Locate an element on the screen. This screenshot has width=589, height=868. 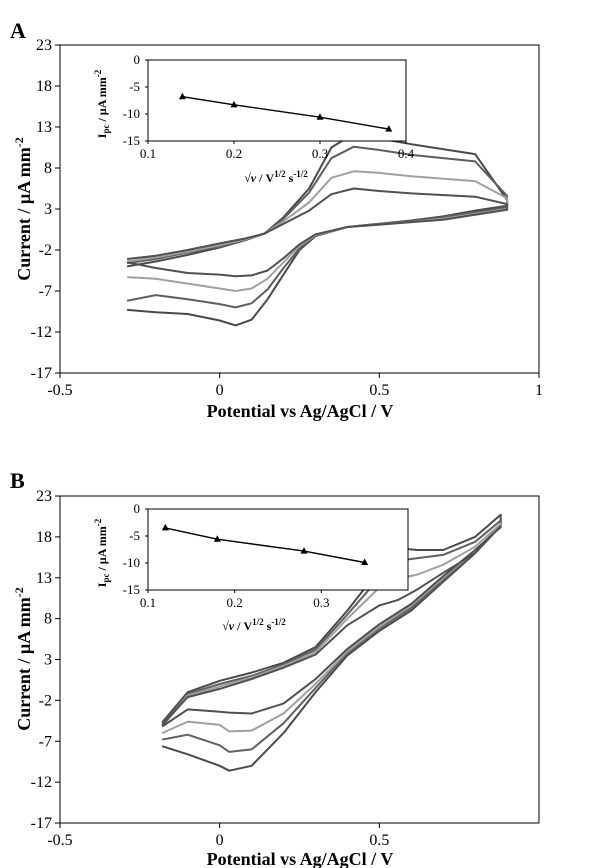
panel-a-y-ticks: 23 18 13 8 3 -2 -7 -12 -17 is located at coordinates (45, 209).